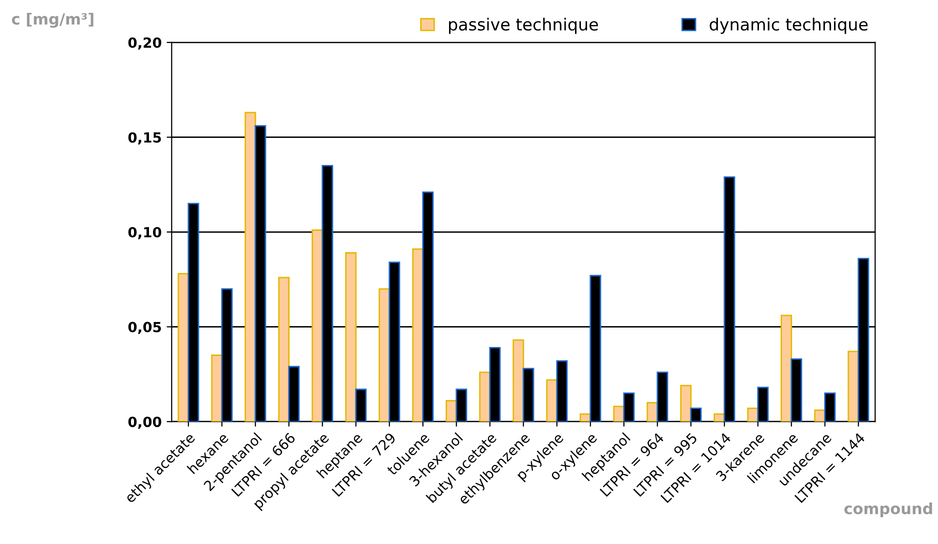 This screenshot has width=938, height=544. I want to click on legend-label: dynamic technique, so click(789, 26).